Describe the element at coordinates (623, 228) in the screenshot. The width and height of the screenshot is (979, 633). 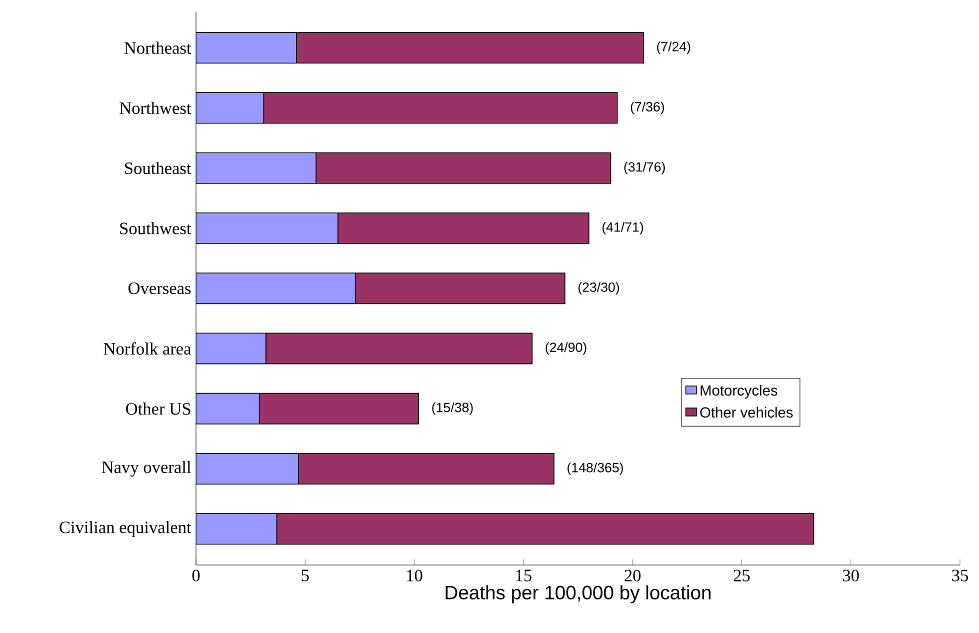
I see `annotation: (41/71)` at that location.